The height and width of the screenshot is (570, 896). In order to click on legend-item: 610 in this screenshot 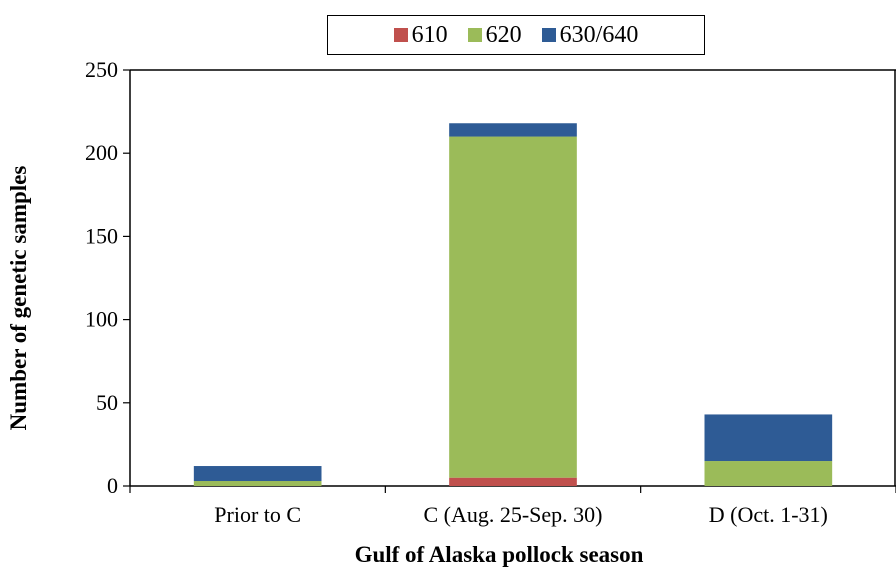, I will do `click(420, 35)`.